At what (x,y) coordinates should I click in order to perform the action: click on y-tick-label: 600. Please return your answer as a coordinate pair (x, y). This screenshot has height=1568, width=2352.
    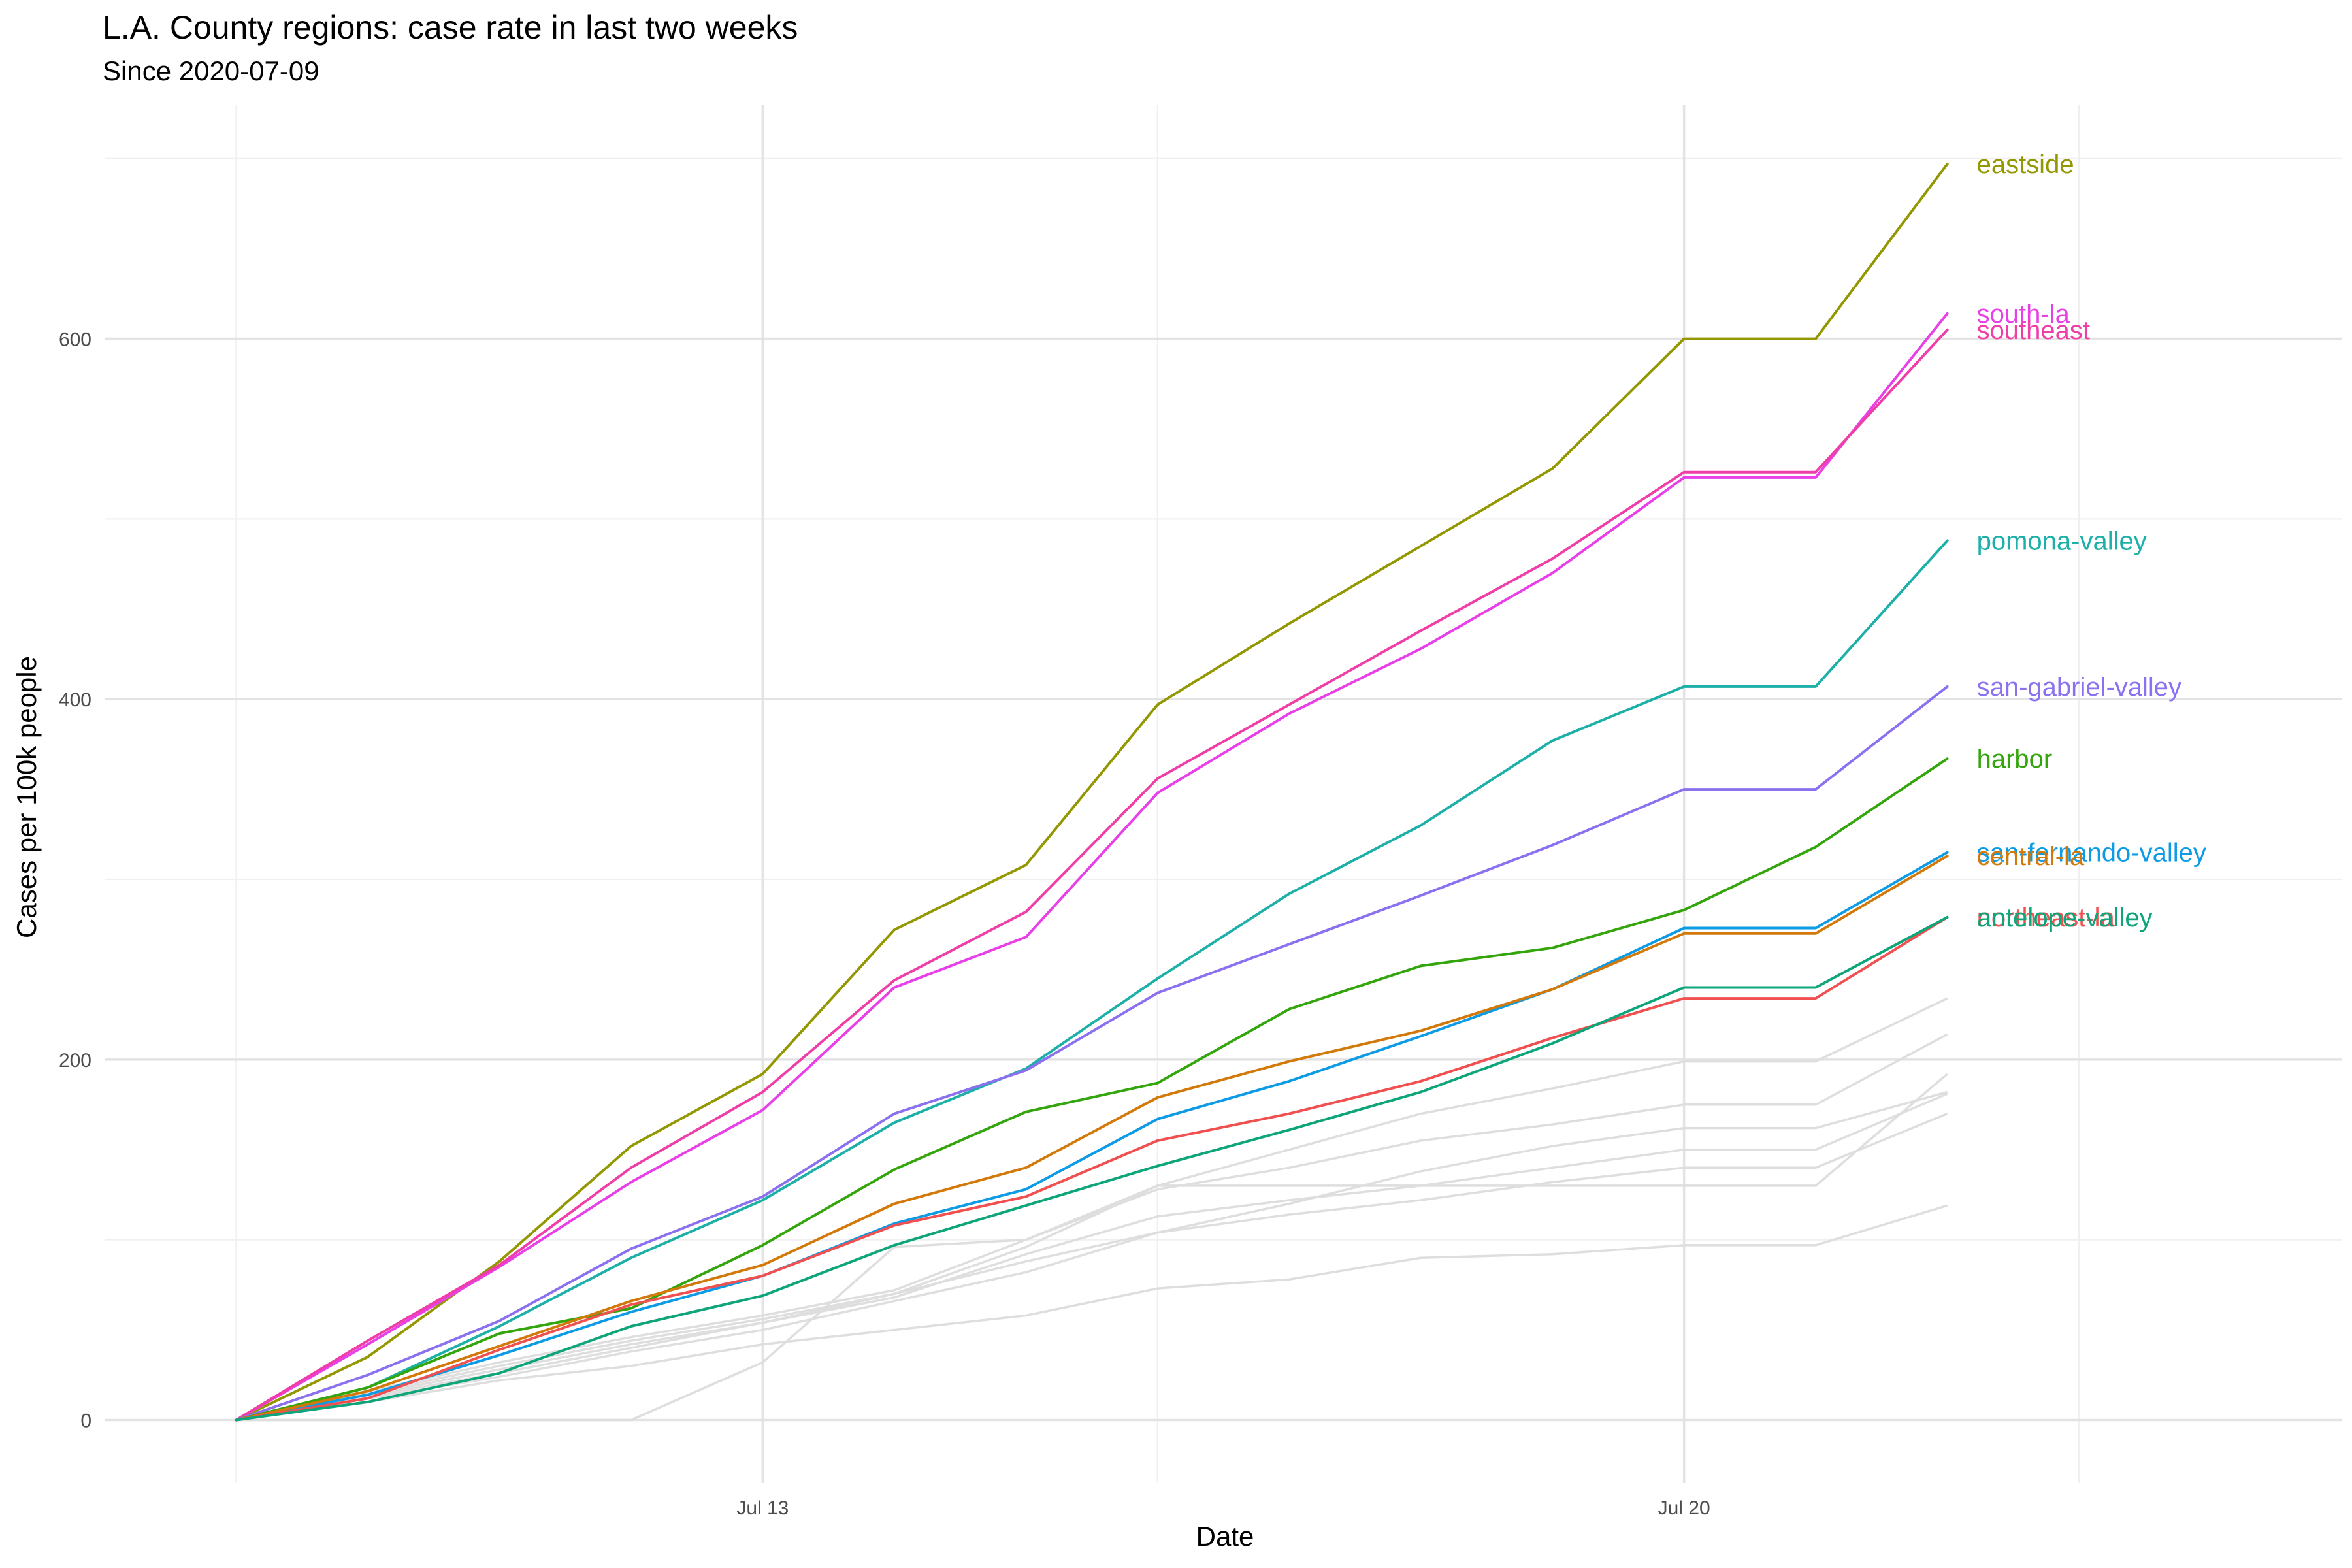
    Looking at the image, I should click on (75, 340).